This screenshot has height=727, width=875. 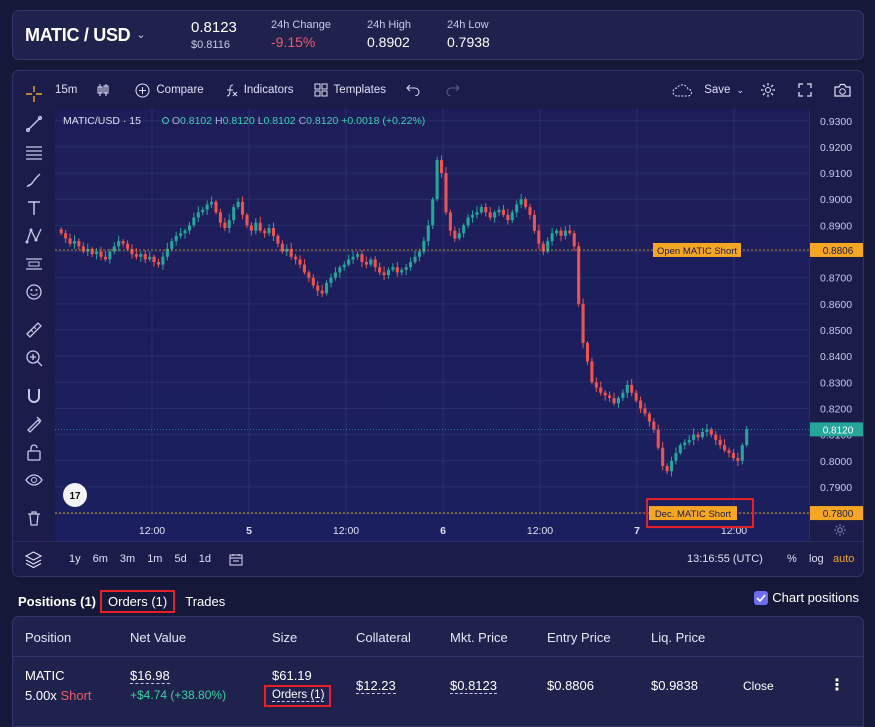 What do you see at coordinates (468, 25) in the screenshot?
I see `low-label: 24h Low` at bounding box center [468, 25].